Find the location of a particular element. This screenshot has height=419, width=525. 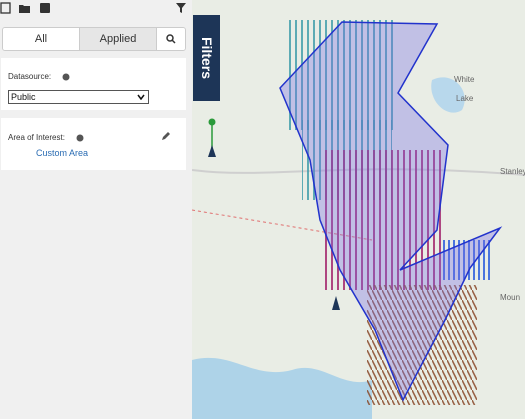

map-label: Lake is located at coordinates (465, 98).